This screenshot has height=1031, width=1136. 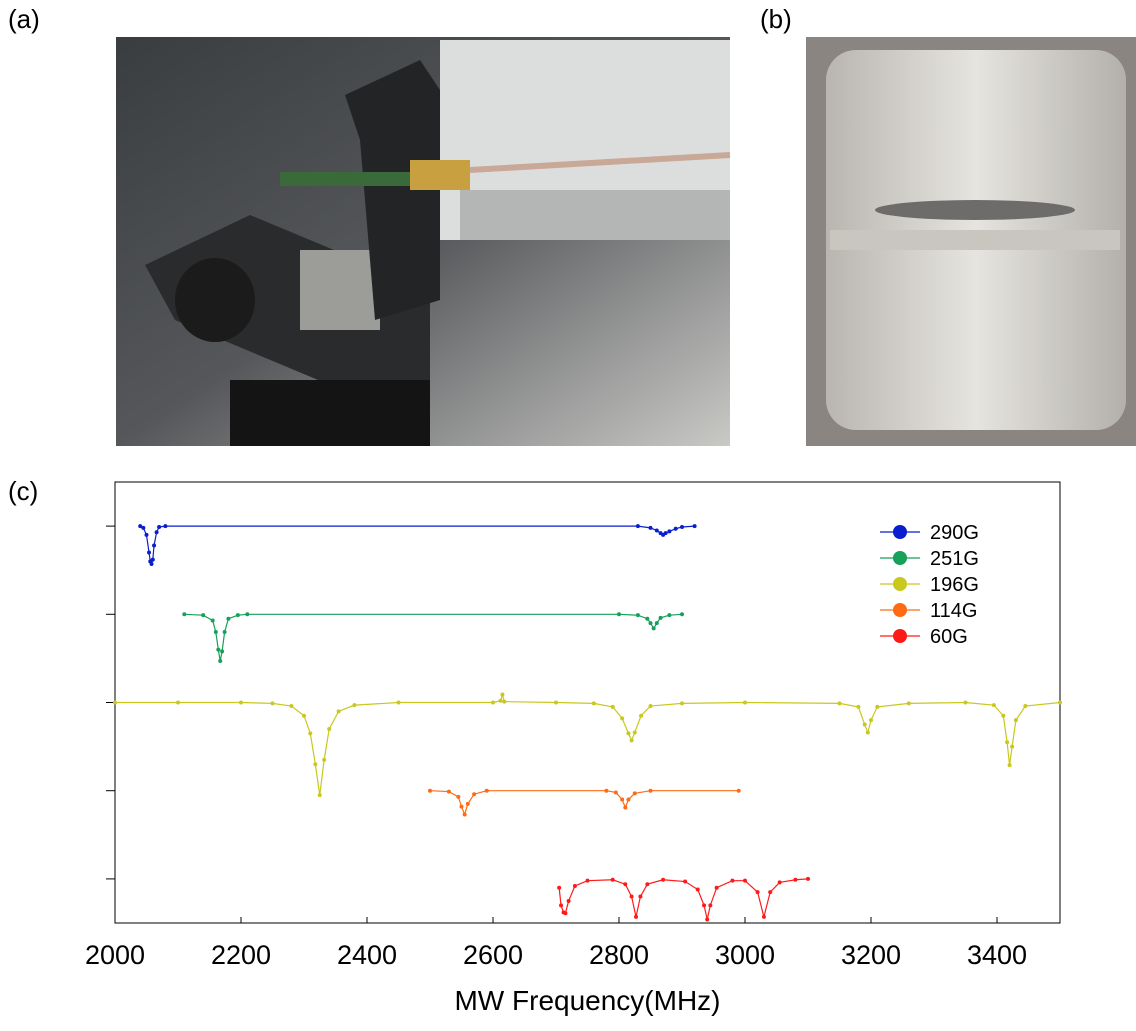 I want to click on legend-label: 251G, so click(x=954, y=559).